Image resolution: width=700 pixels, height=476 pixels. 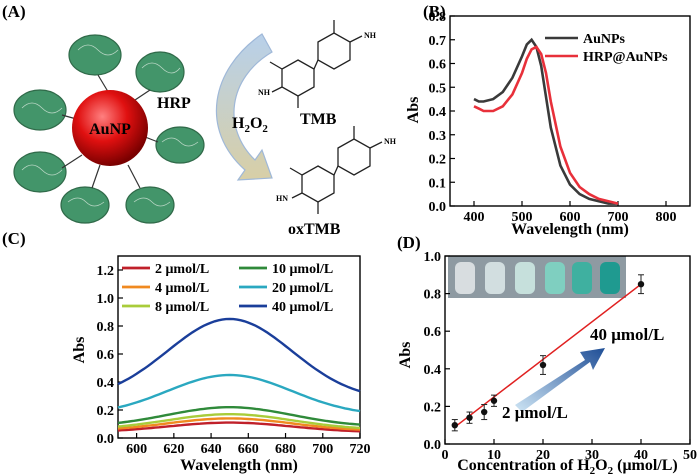 I want to click on linear-fit-line, so click(x=548, y=355).